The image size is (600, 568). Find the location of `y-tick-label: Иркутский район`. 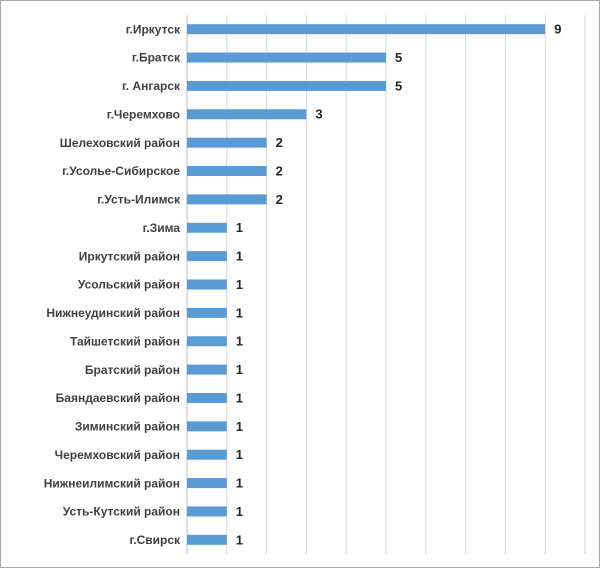

y-tick-label: Иркутский район is located at coordinates (129, 256).